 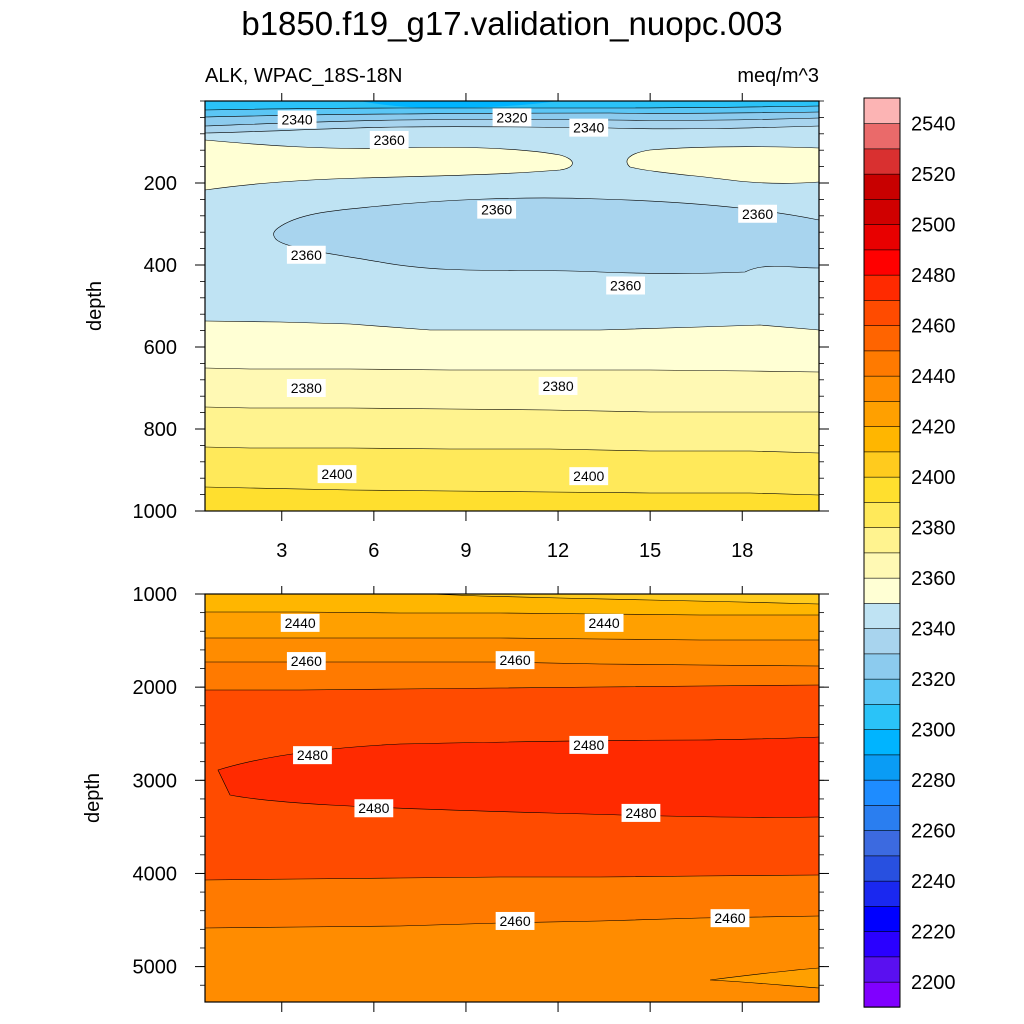 What do you see at coordinates (160, 348) in the screenshot?
I see `y-tick-label: 600` at bounding box center [160, 348].